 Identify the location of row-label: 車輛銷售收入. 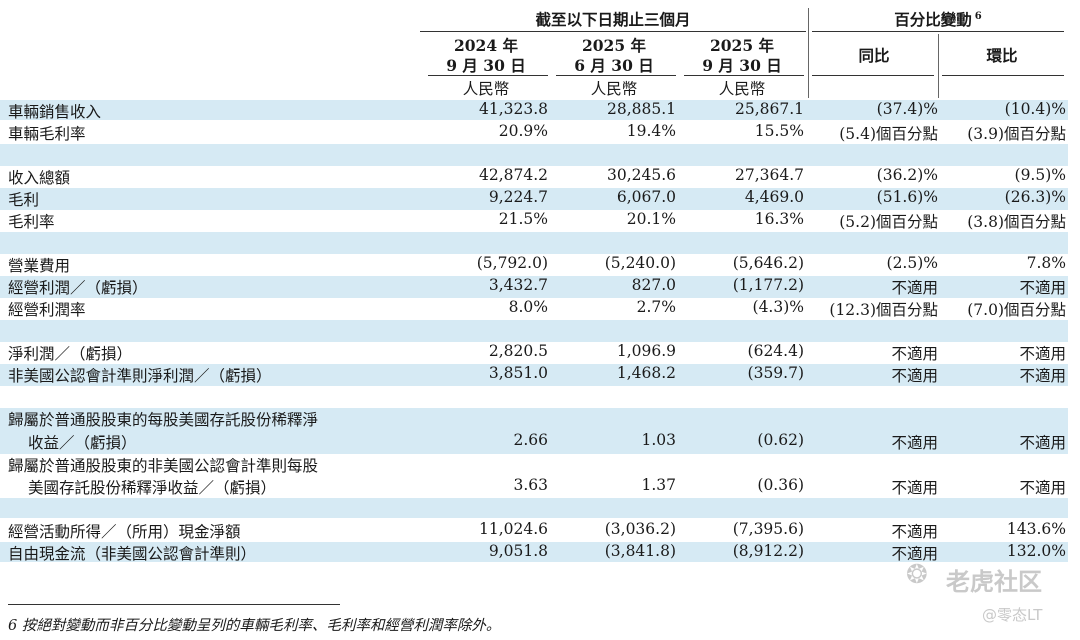
(55, 112).